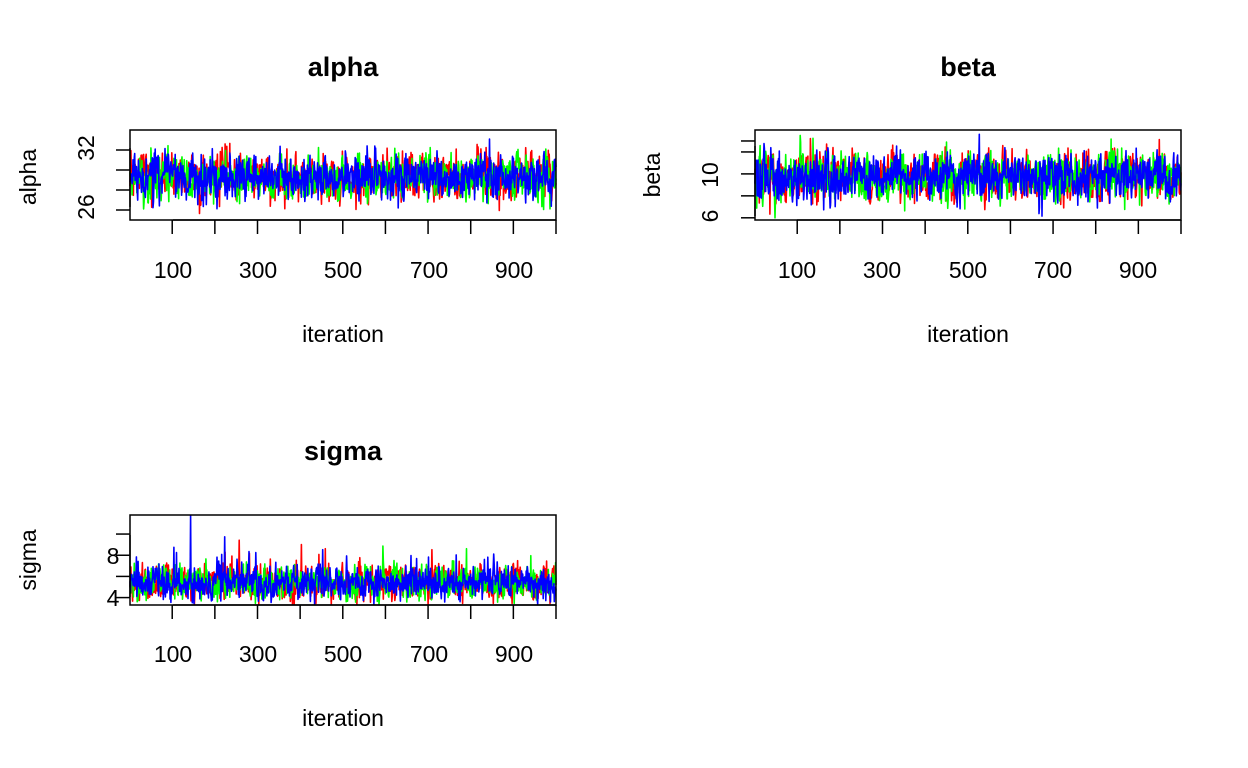 The height and width of the screenshot is (768, 1248). Describe the element at coordinates (344, 67) in the screenshot. I see `panel-title: alpha` at that location.